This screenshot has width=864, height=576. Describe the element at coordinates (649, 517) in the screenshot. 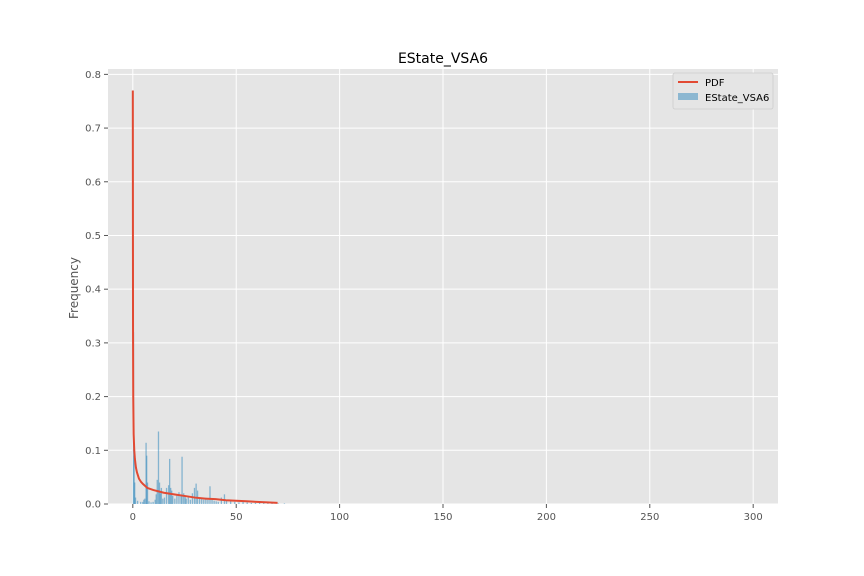

I see `x-tick-label: 250` at that location.